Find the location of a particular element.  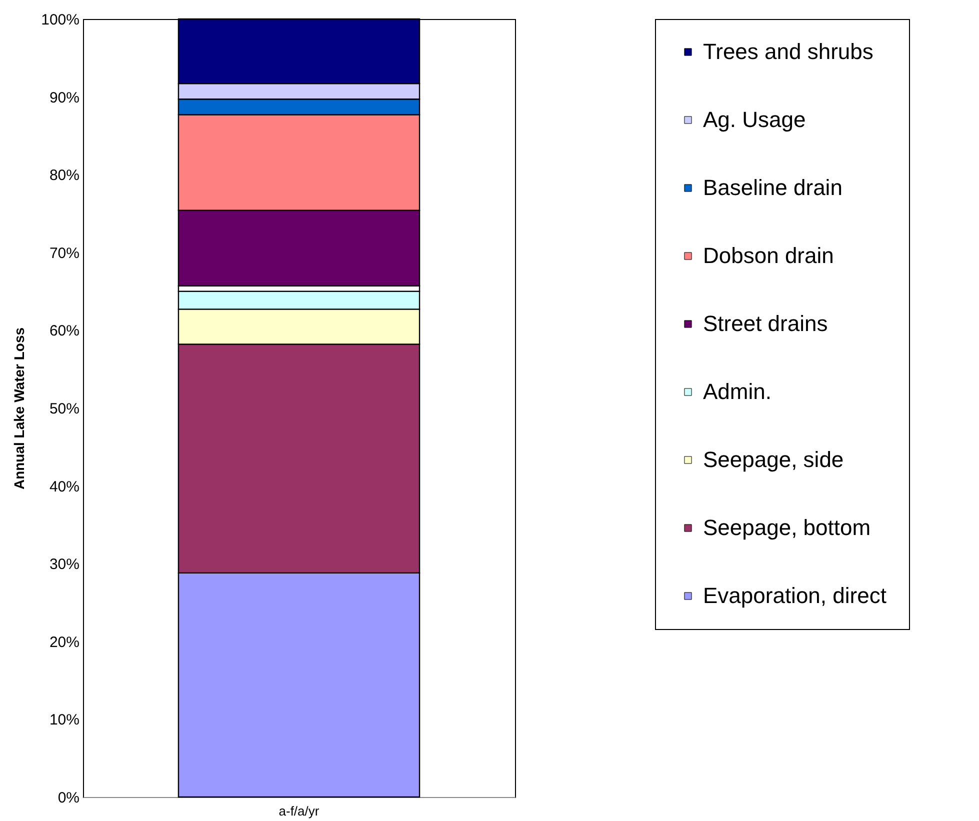

y-axis-title: Annual Lake Water Loss is located at coordinates (19, 408).